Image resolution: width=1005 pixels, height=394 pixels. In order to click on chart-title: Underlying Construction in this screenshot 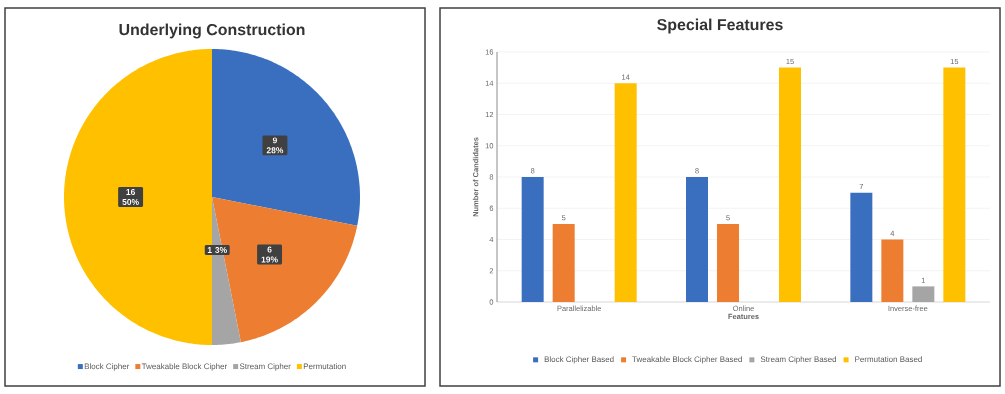, I will do `click(212, 31)`.